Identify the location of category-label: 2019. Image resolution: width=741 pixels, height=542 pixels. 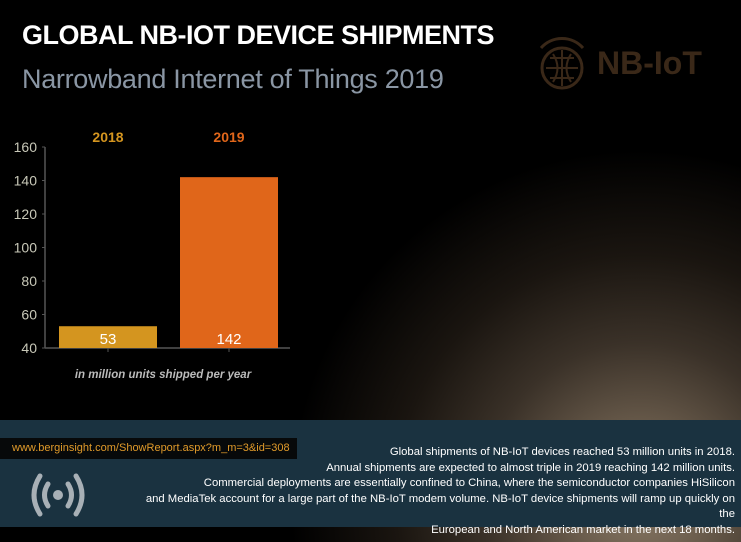
(228, 137).